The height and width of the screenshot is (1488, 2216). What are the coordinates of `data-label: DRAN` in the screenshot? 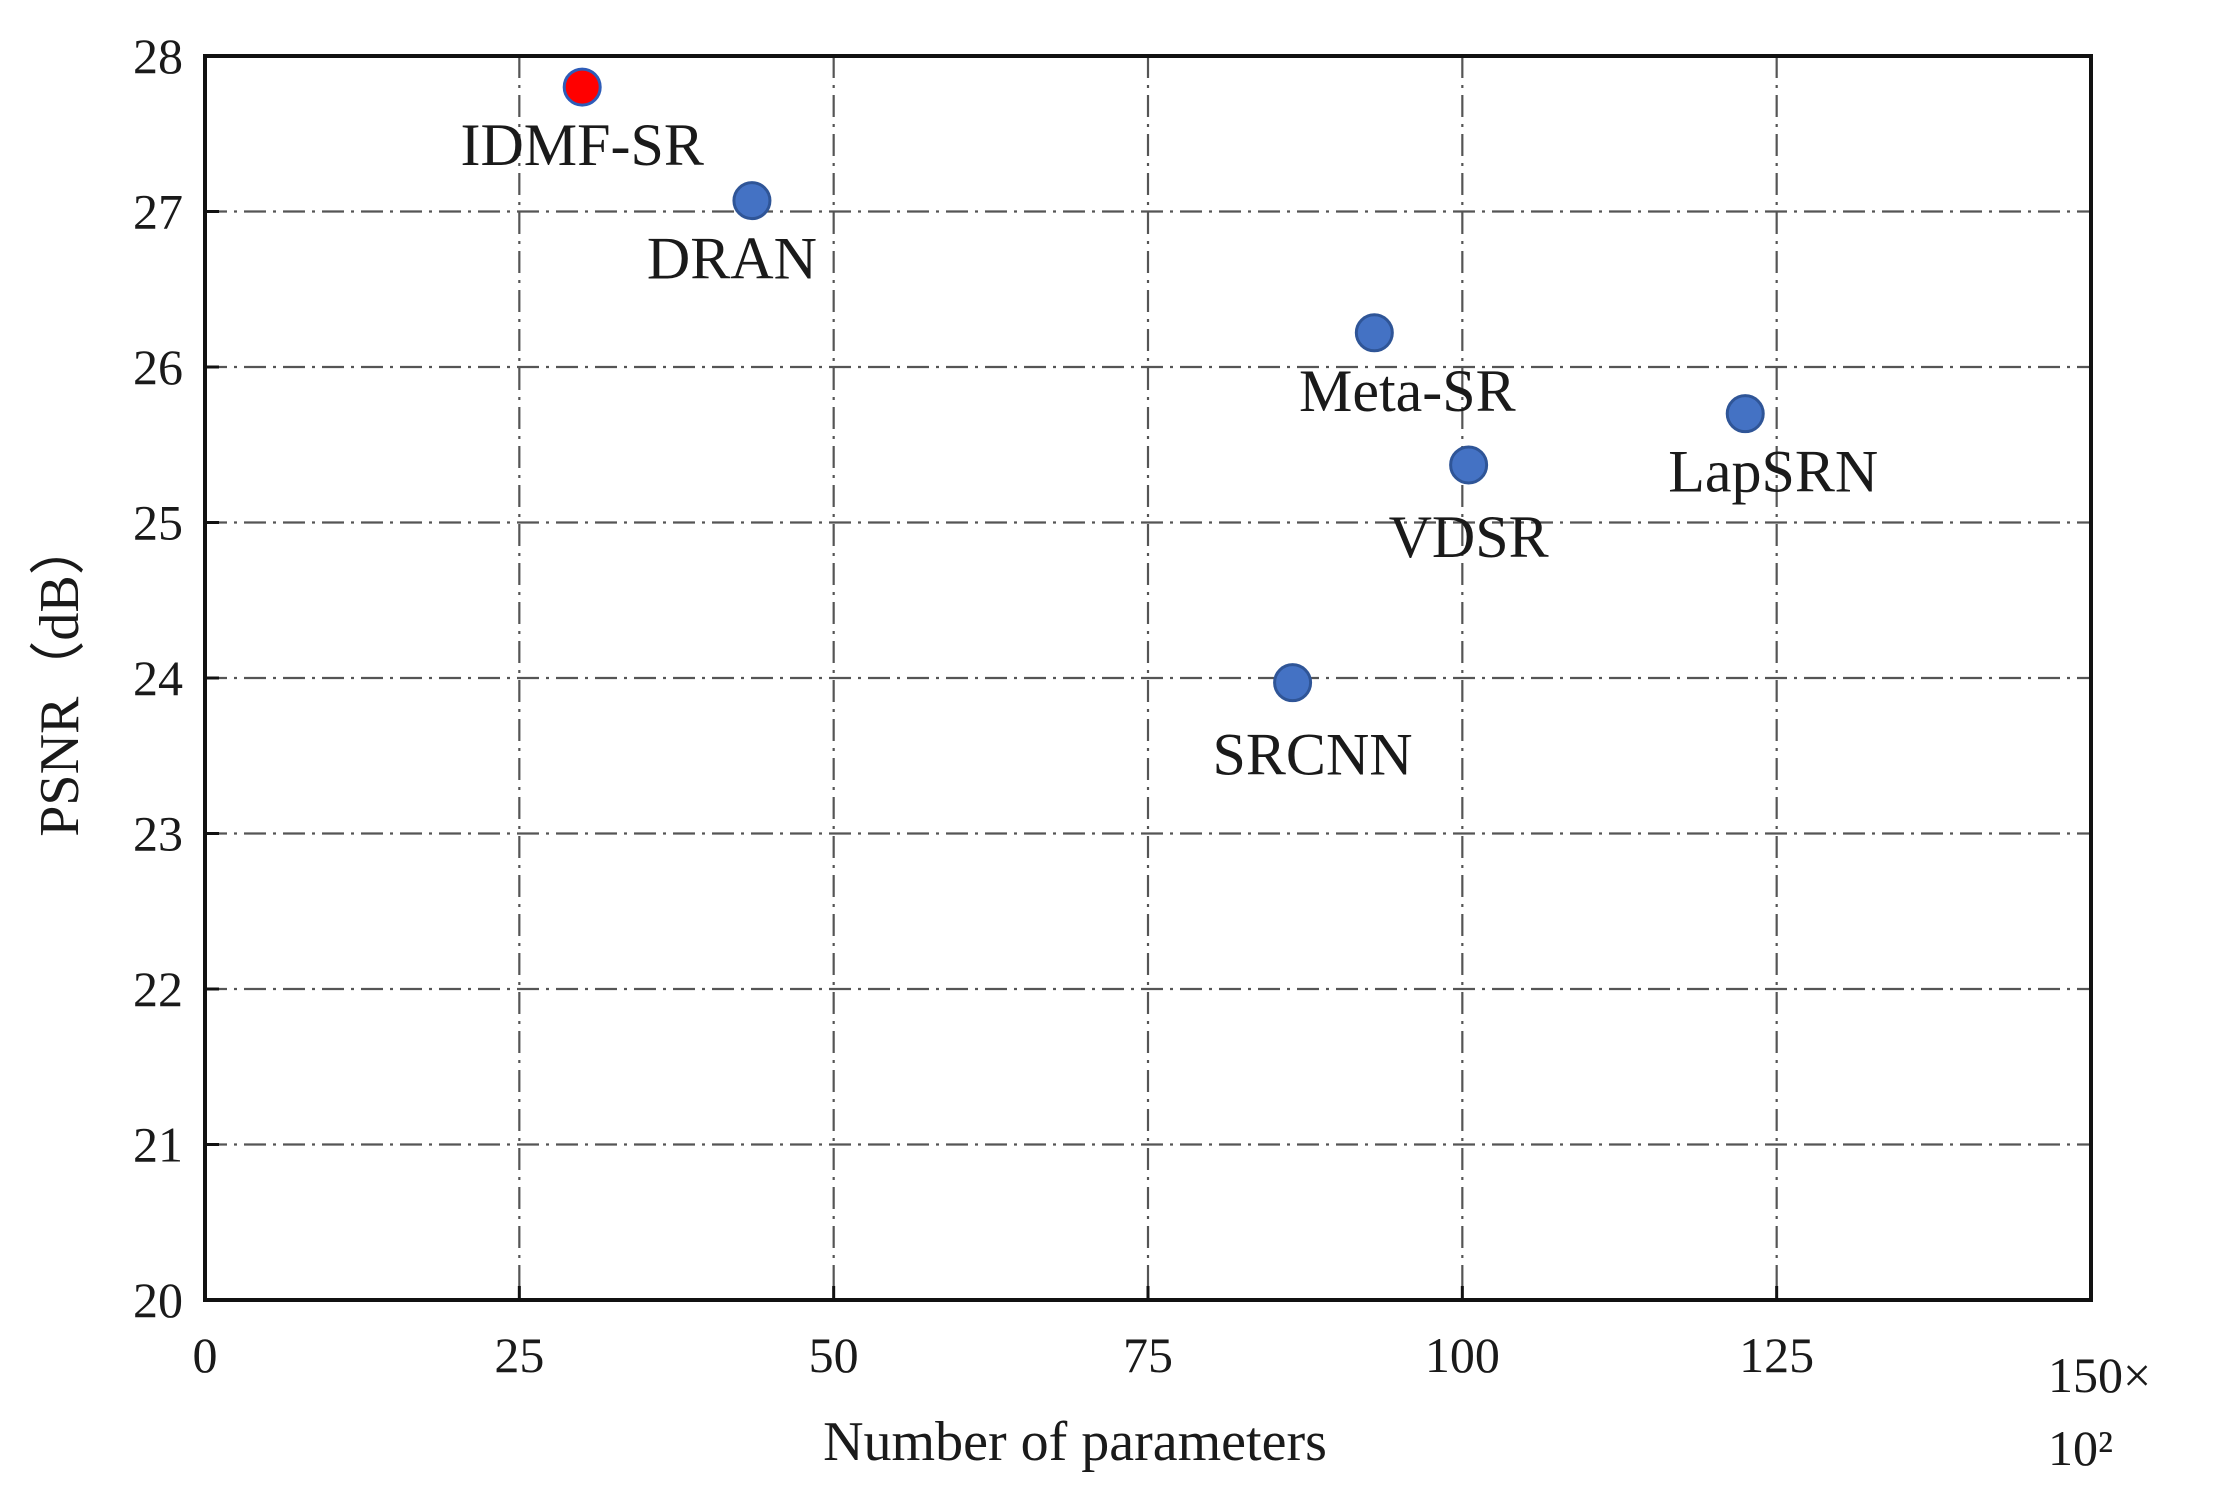 It's located at (732, 259).